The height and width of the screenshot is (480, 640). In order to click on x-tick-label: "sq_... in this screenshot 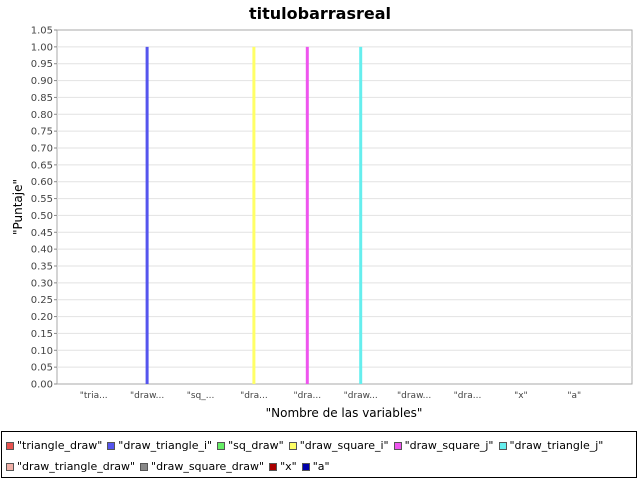, I will do `click(201, 396)`.